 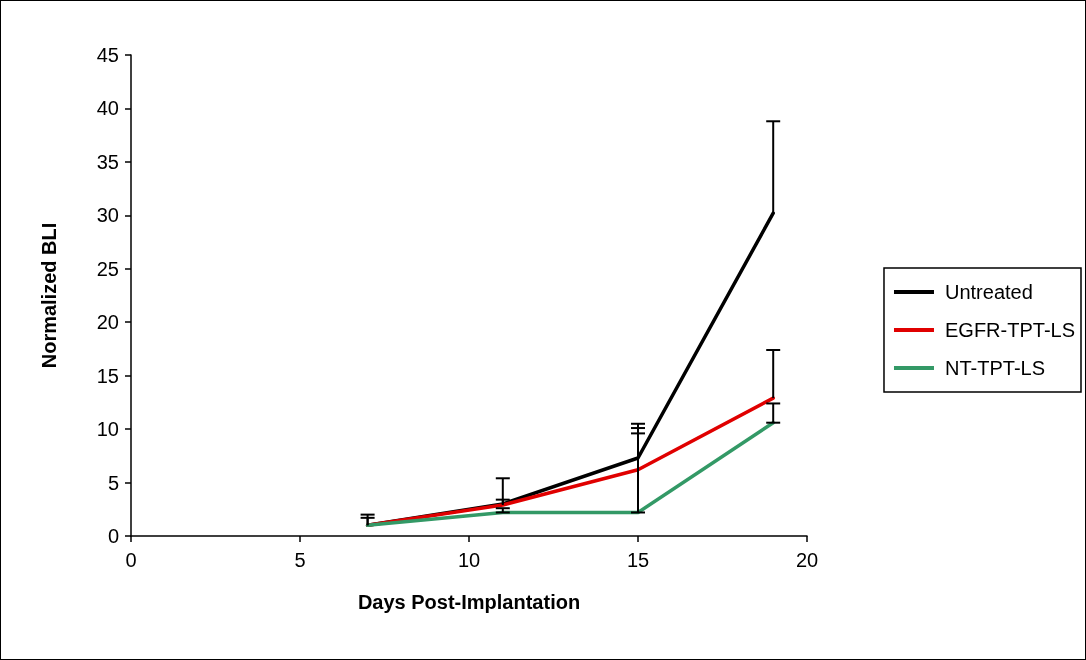 I want to click on x-tick-label: 10, so click(x=469, y=560).